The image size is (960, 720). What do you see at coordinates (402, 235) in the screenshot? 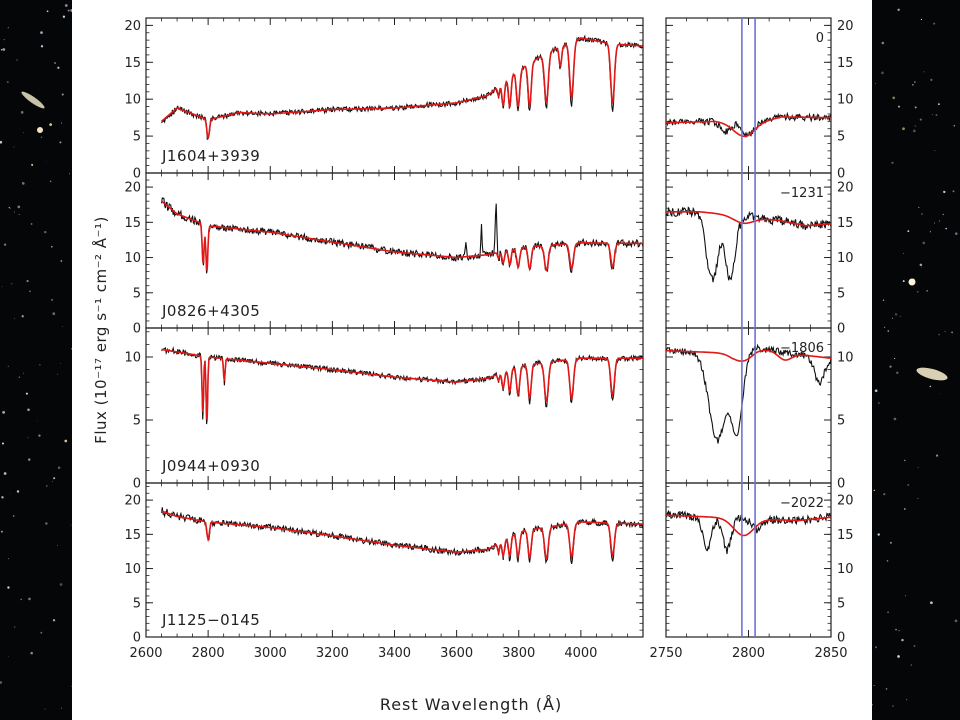
I see `observed-spectrum-line` at bounding box center [402, 235].